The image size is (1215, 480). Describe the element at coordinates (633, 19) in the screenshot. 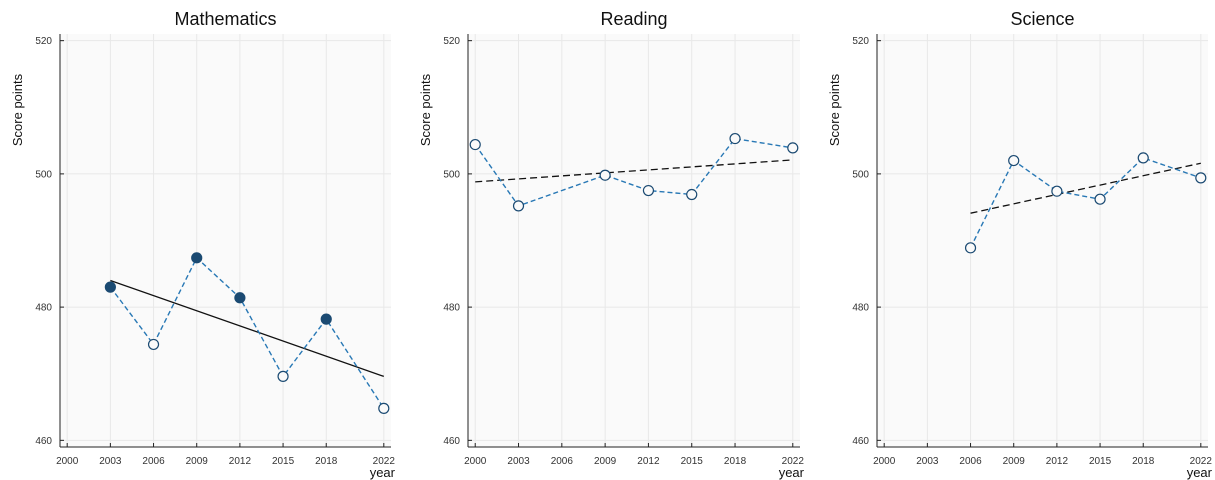

I see `chart-title: Reading` at that location.